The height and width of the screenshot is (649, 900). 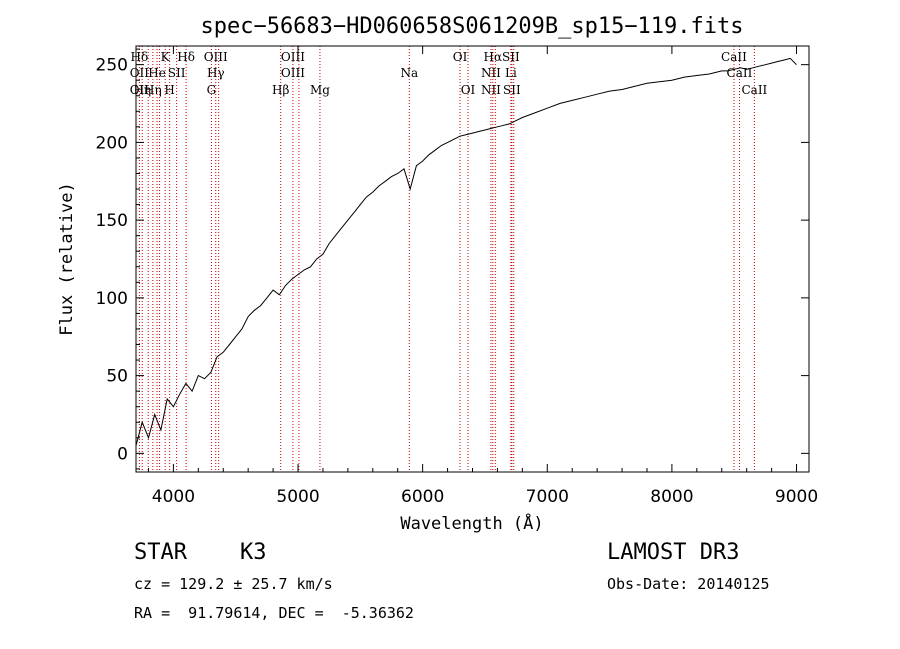 What do you see at coordinates (673, 552) in the screenshot?
I see `survey-name: LAMOST DR3` at bounding box center [673, 552].